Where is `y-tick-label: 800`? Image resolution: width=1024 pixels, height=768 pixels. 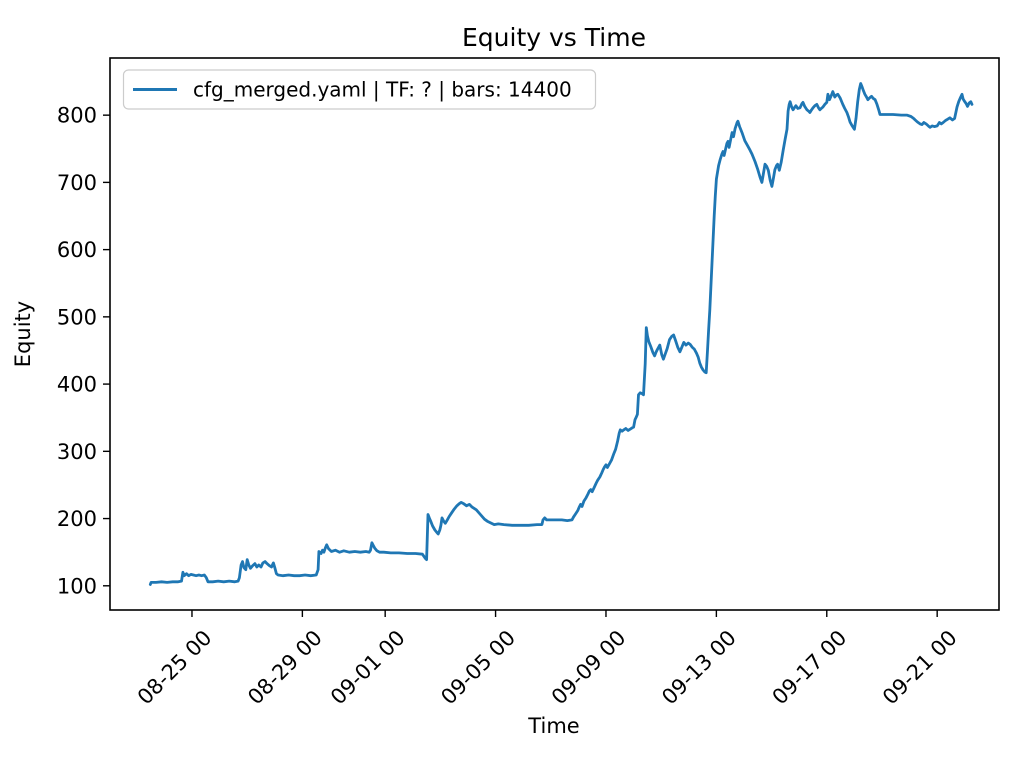 y-tick-label: 800 is located at coordinates (77, 116).